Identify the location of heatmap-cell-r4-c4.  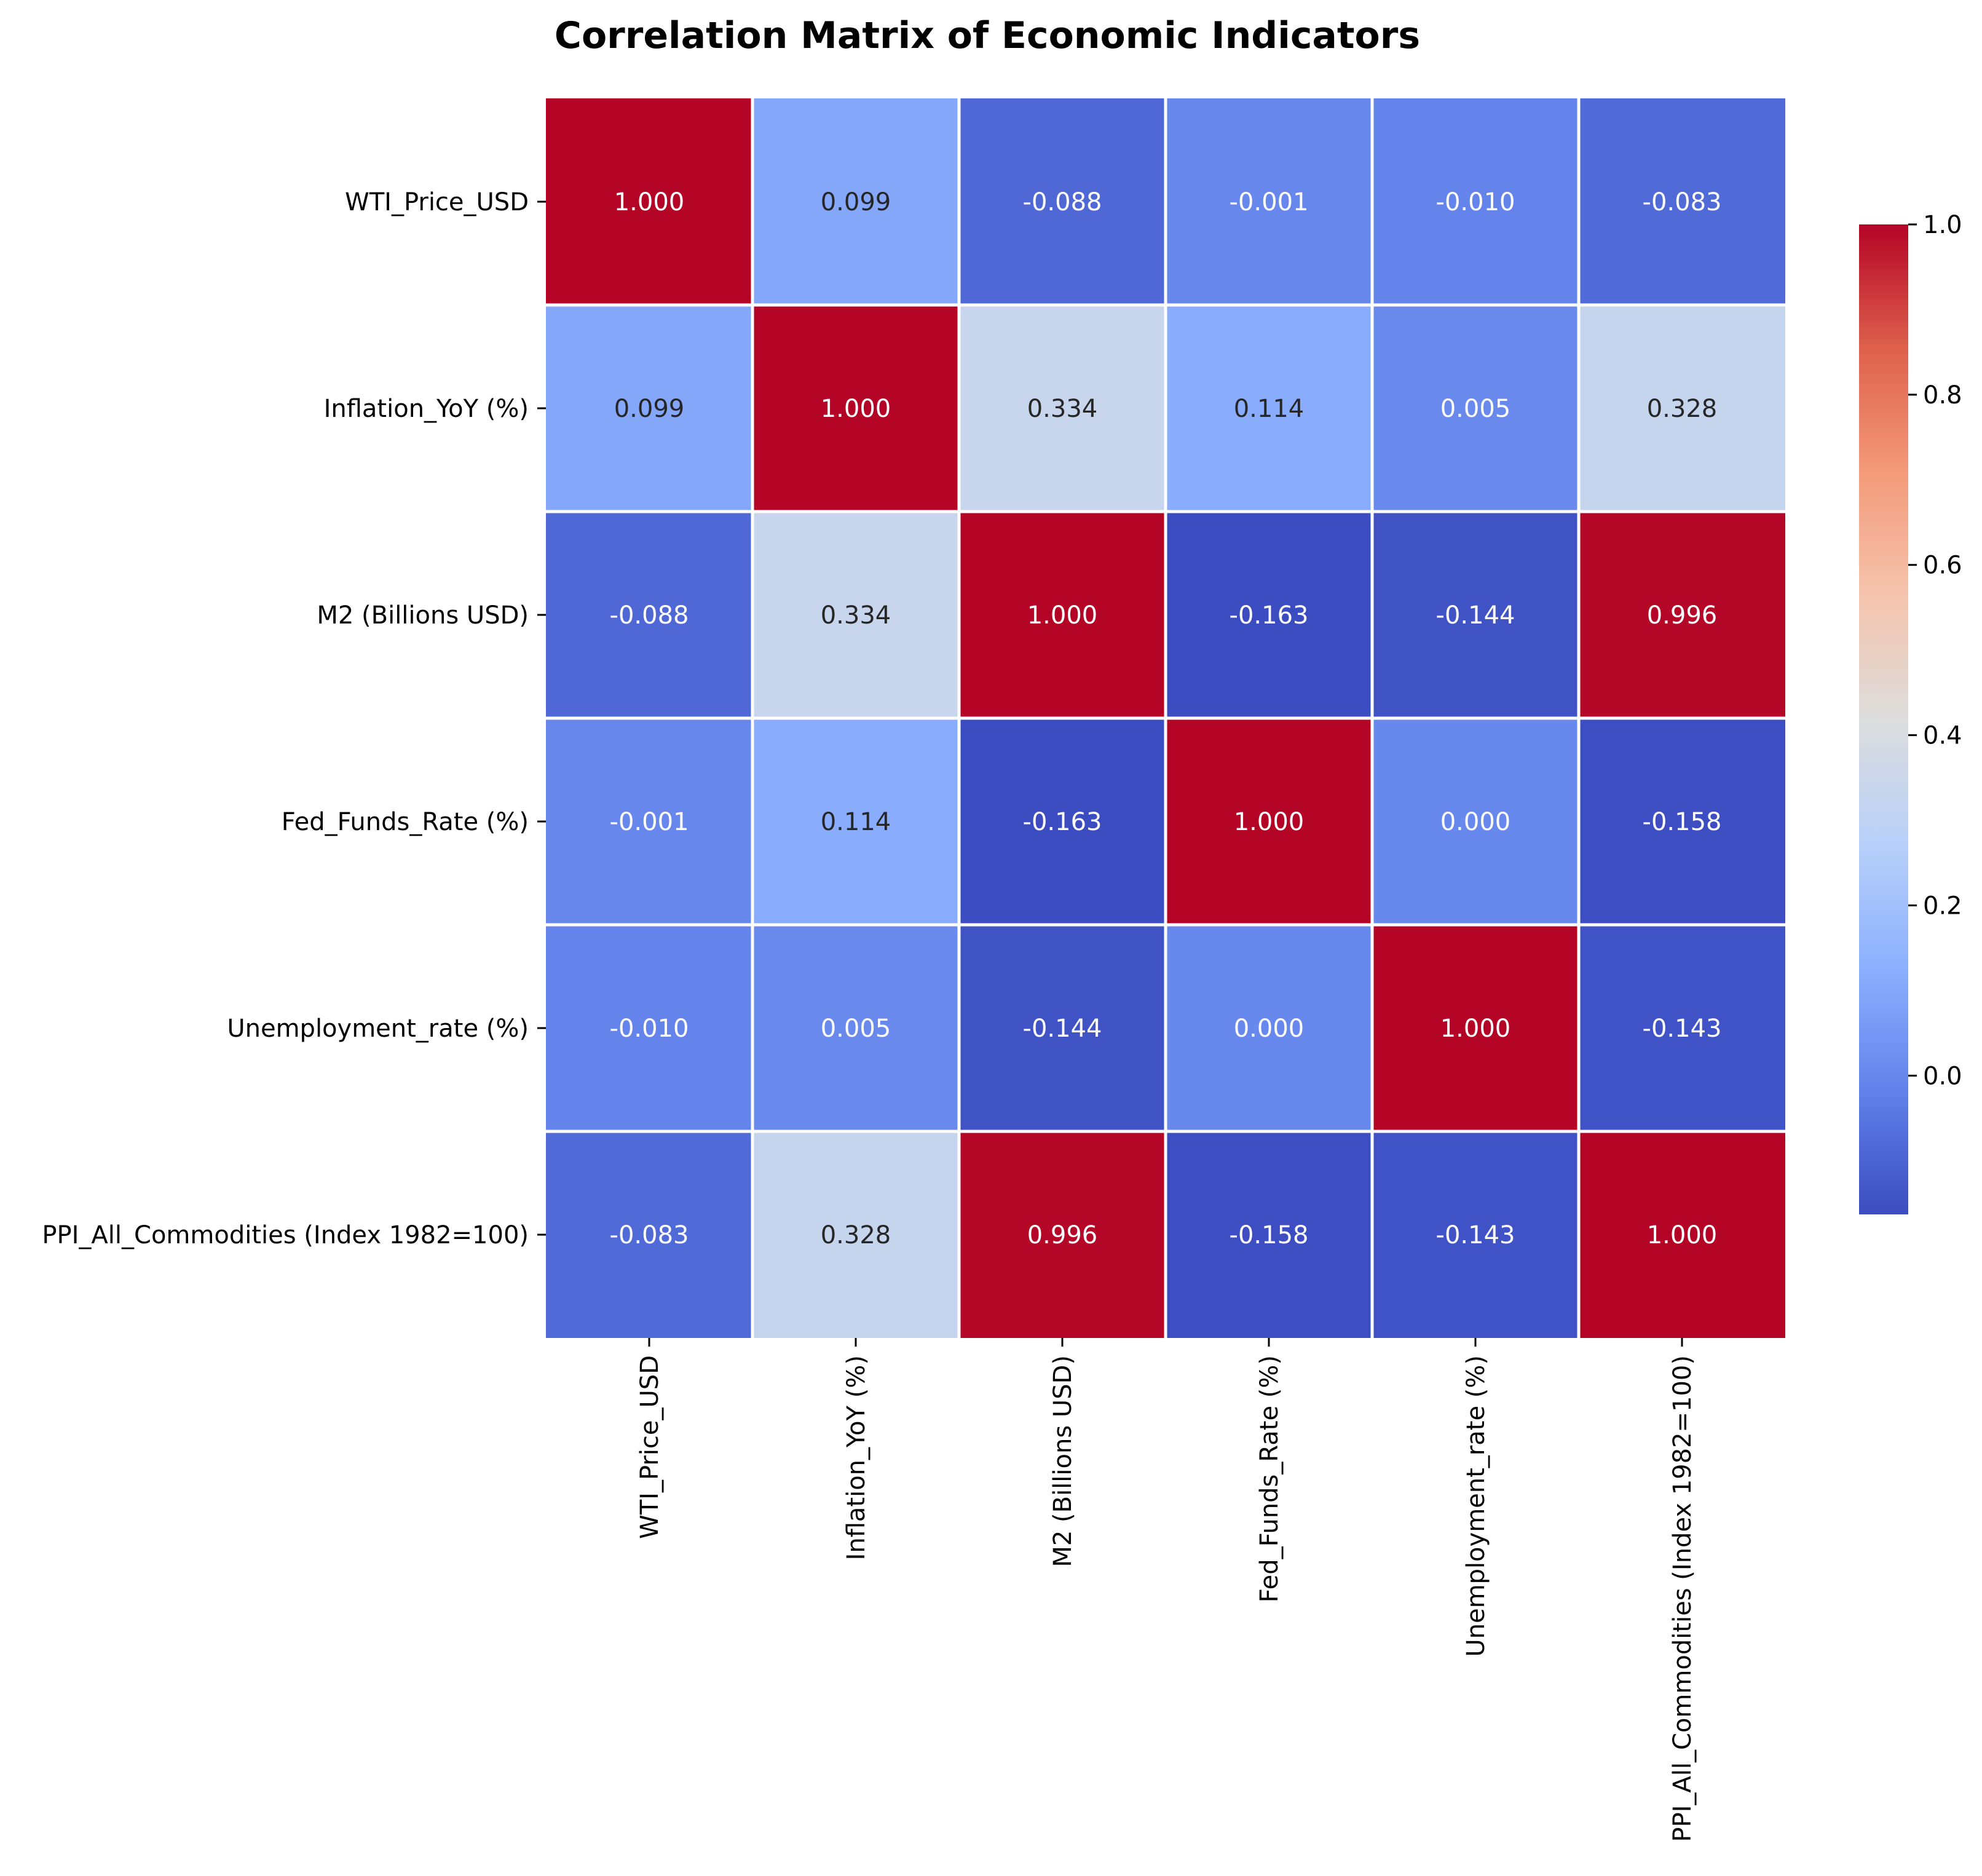
(1476, 1028).